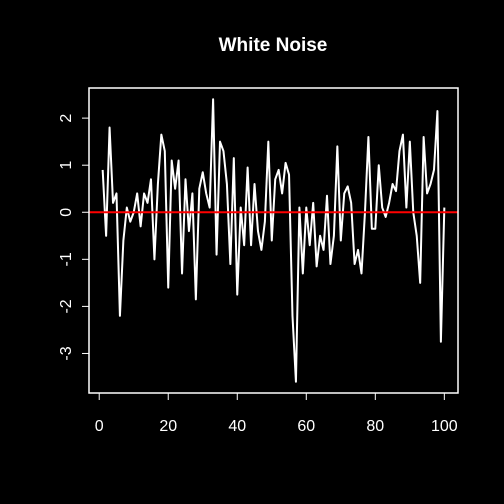  I want to click on y-tick-label: 2, so click(66, 118).